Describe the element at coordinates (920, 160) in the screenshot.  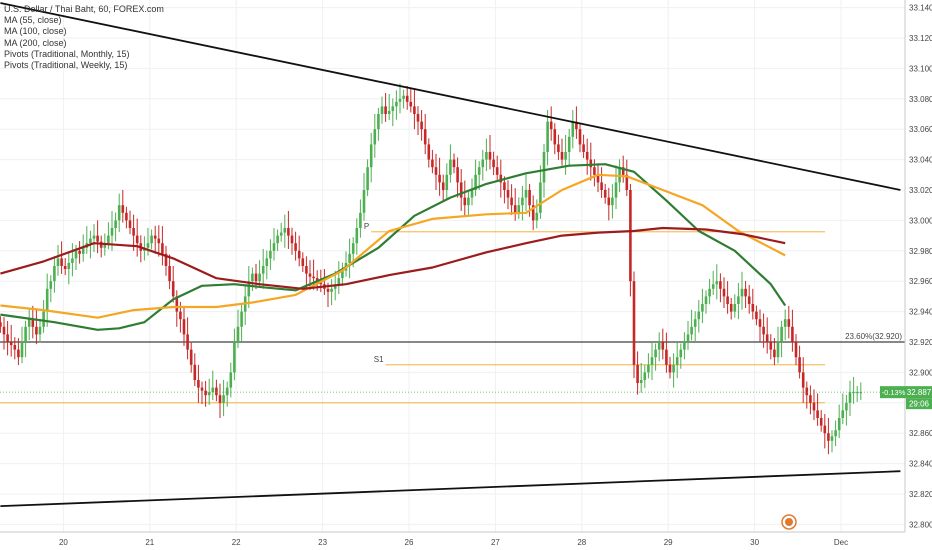
I see `price-tick-label: 33.040` at that location.